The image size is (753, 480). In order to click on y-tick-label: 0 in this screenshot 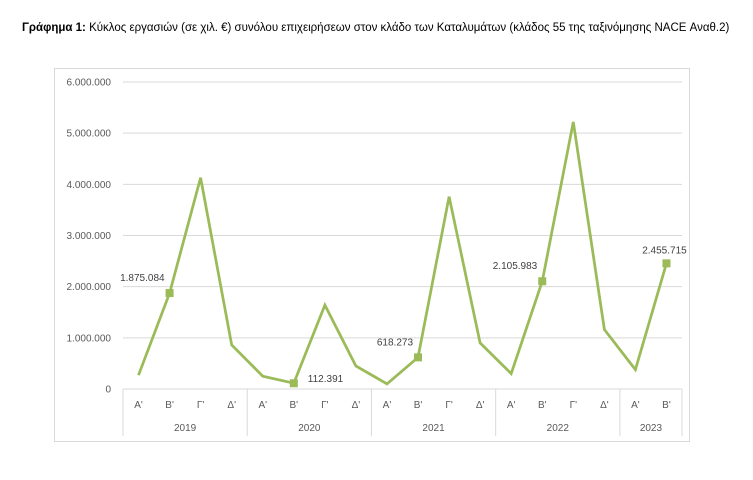, I will do `click(108, 390)`.